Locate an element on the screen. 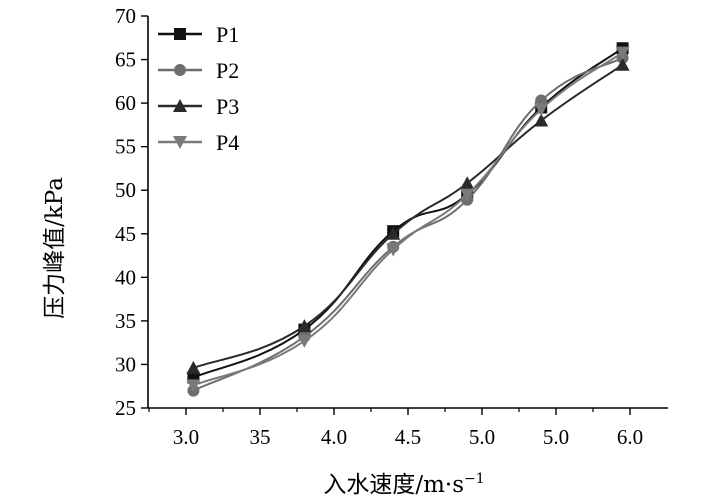 This screenshot has width=709, height=502. legend-item-P3: P3 is located at coordinates (198, 106).